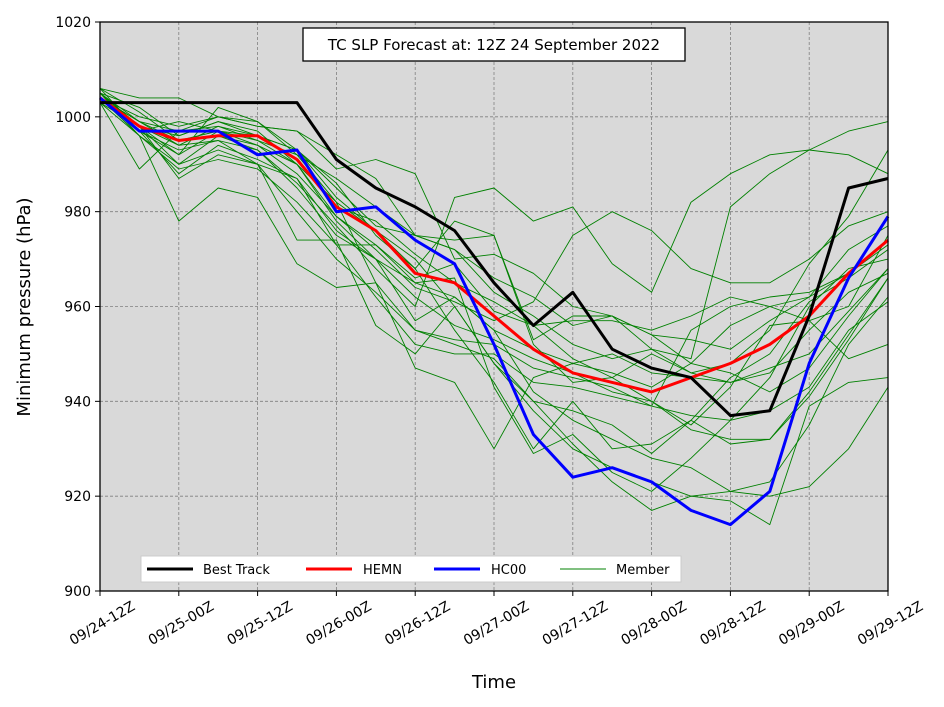 This screenshot has height=707, width=944. What do you see at coordinates (73, 23) in the screenshot?
I see `y-tick-label: 1020` at bounding box center [73, 23].